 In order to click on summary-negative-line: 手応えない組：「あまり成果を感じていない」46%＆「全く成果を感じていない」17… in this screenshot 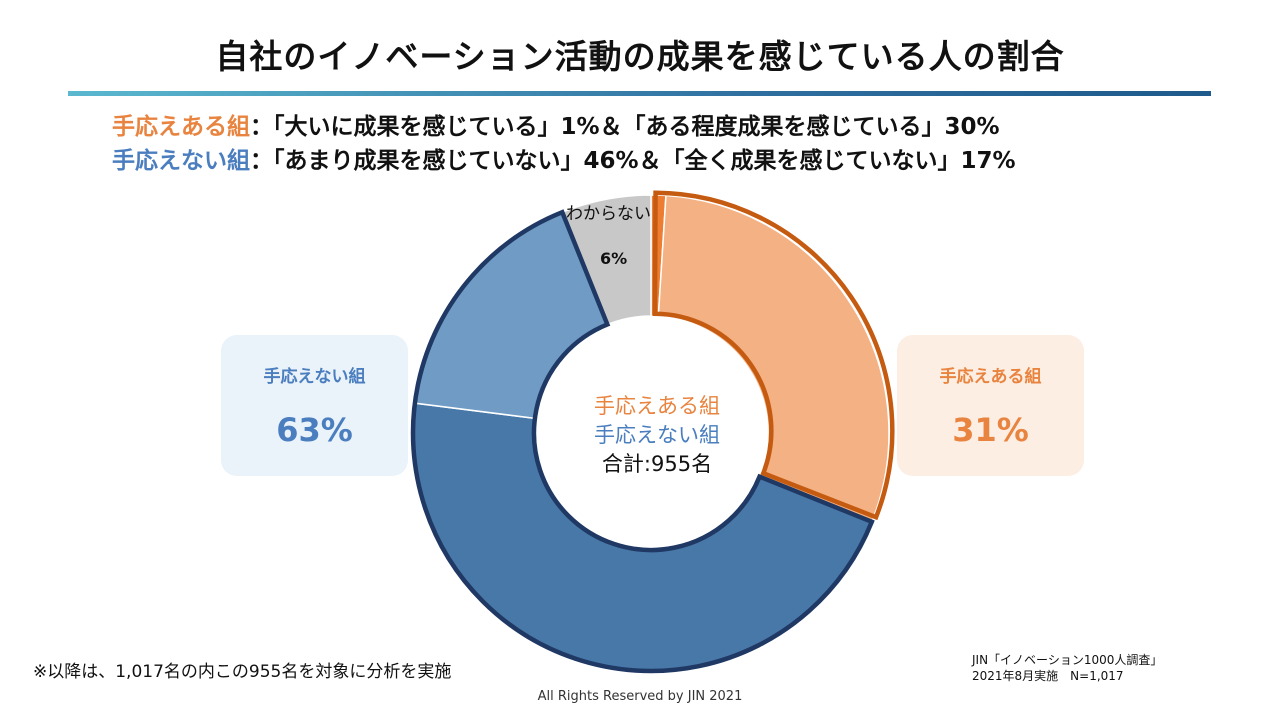, I will do `click(564, 158)`.